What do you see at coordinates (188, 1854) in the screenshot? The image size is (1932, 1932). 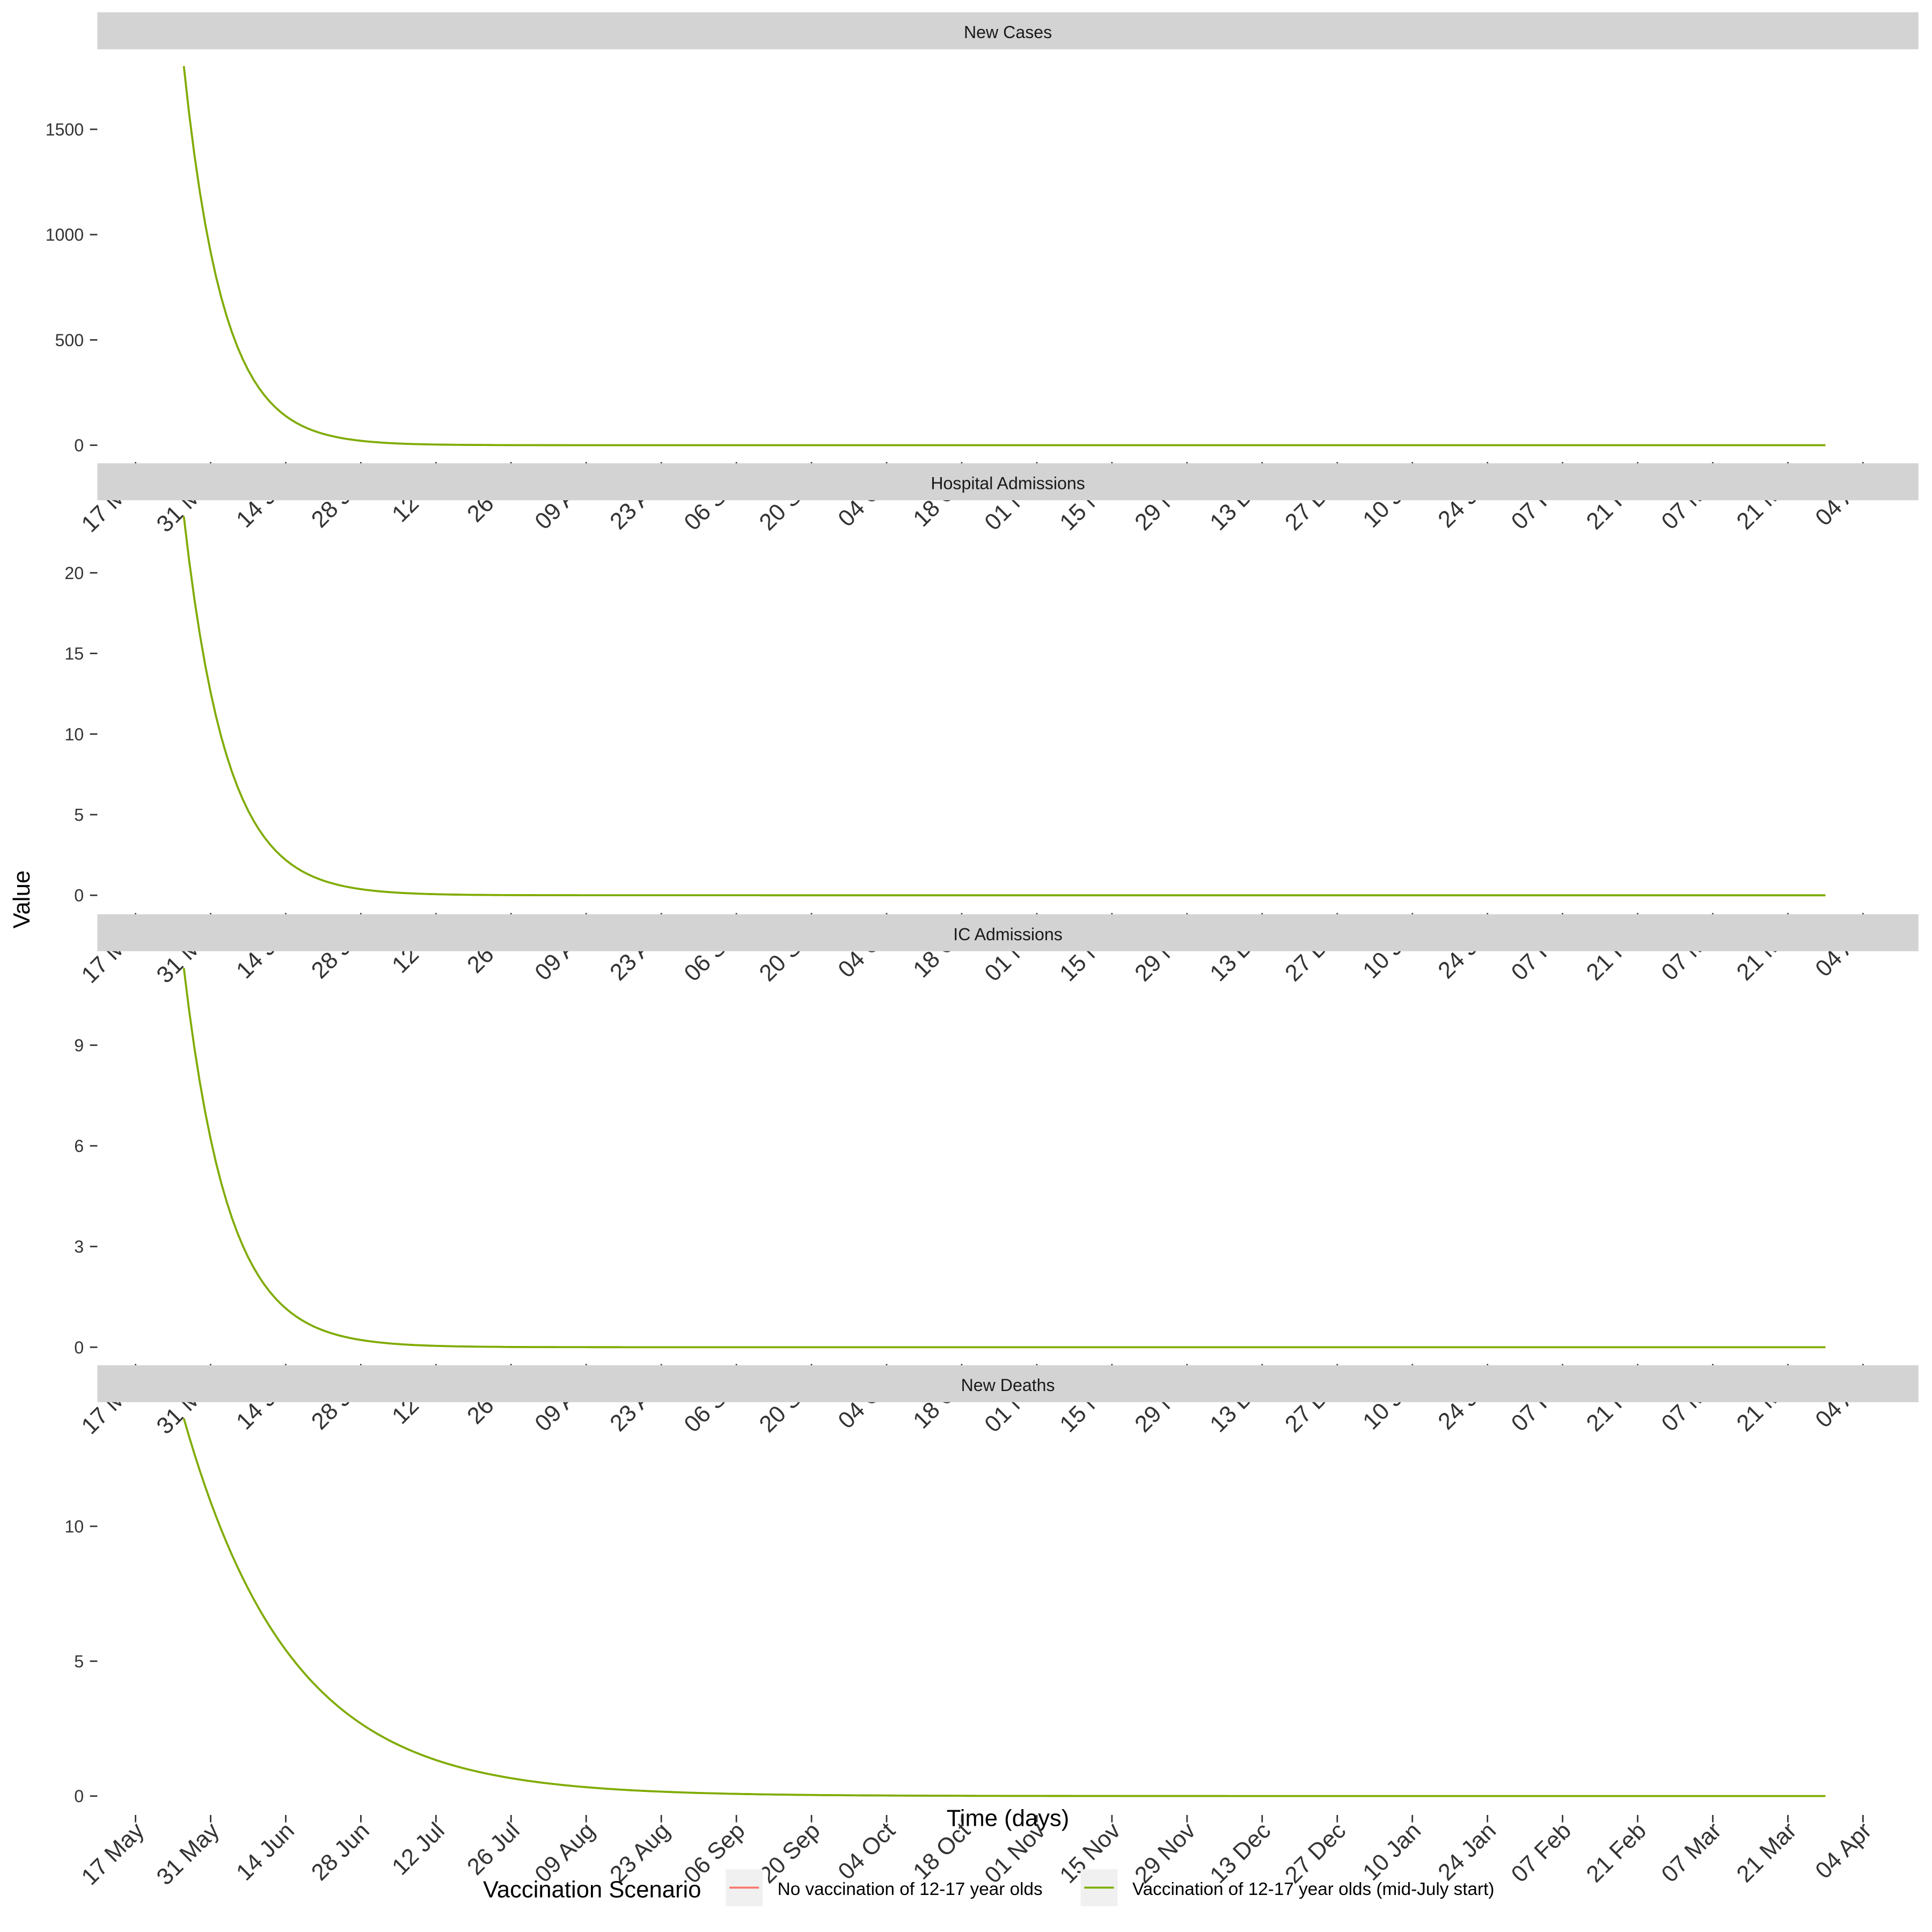 I see `x-tick-label: 31 May` at bounding box center [188, 1854].